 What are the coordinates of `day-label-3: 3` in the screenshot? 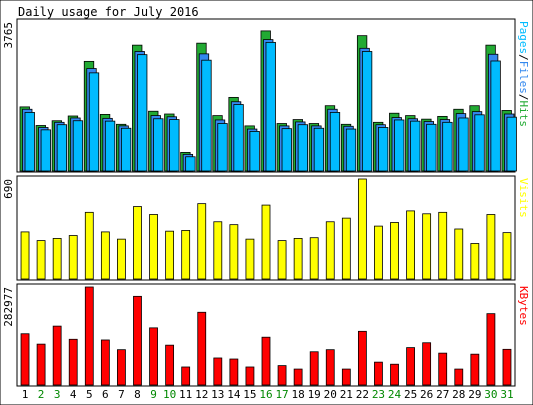 It's located at (57, 394).